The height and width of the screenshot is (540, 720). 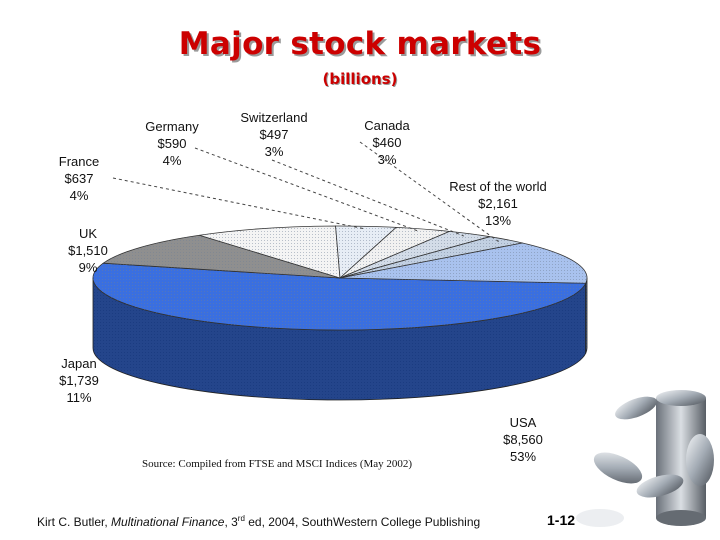 What do you see at coordinates (366, 252) in the screenshot?
I see `pie-slice-texture-france` at bounding box center [366, 252].